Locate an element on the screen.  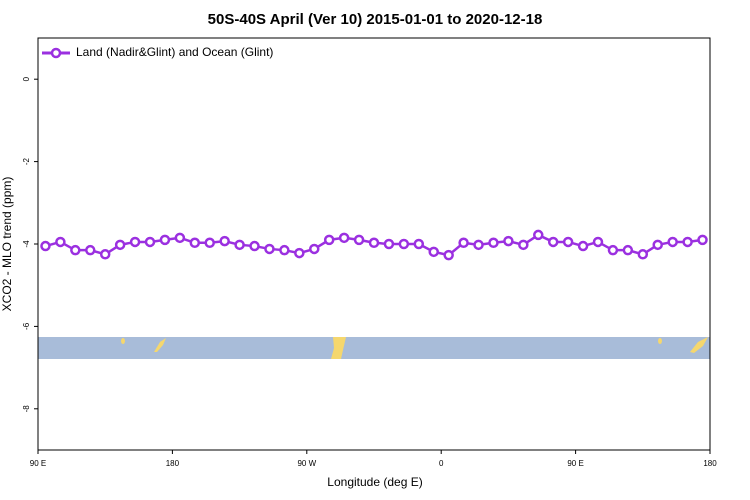
y-axis-label: XCO2 - MLO trend (ppm) is located at coordinates (7, 244).